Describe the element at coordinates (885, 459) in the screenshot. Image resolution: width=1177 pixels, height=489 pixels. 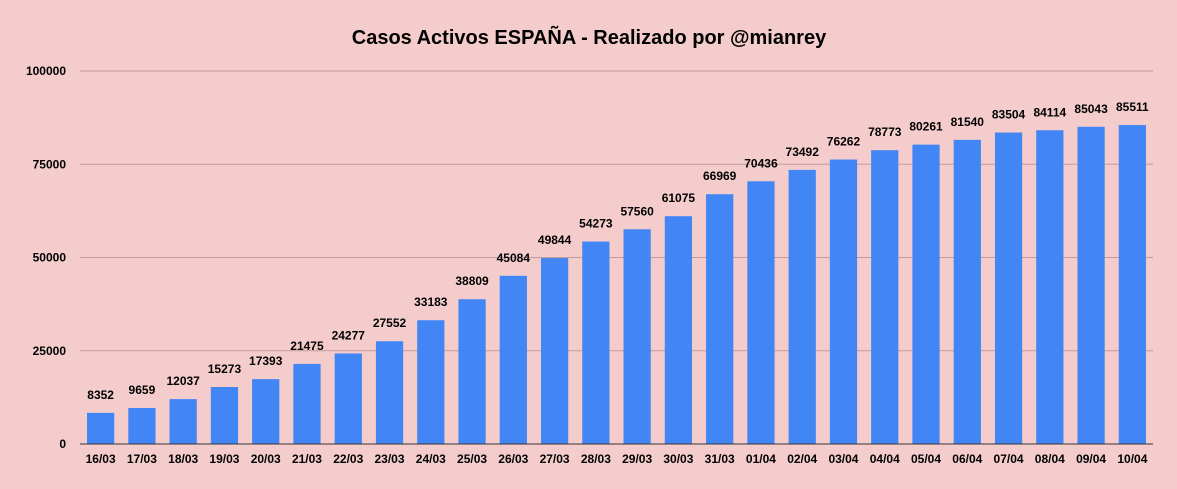
I see `x-tick-label: 04/04` at that location.